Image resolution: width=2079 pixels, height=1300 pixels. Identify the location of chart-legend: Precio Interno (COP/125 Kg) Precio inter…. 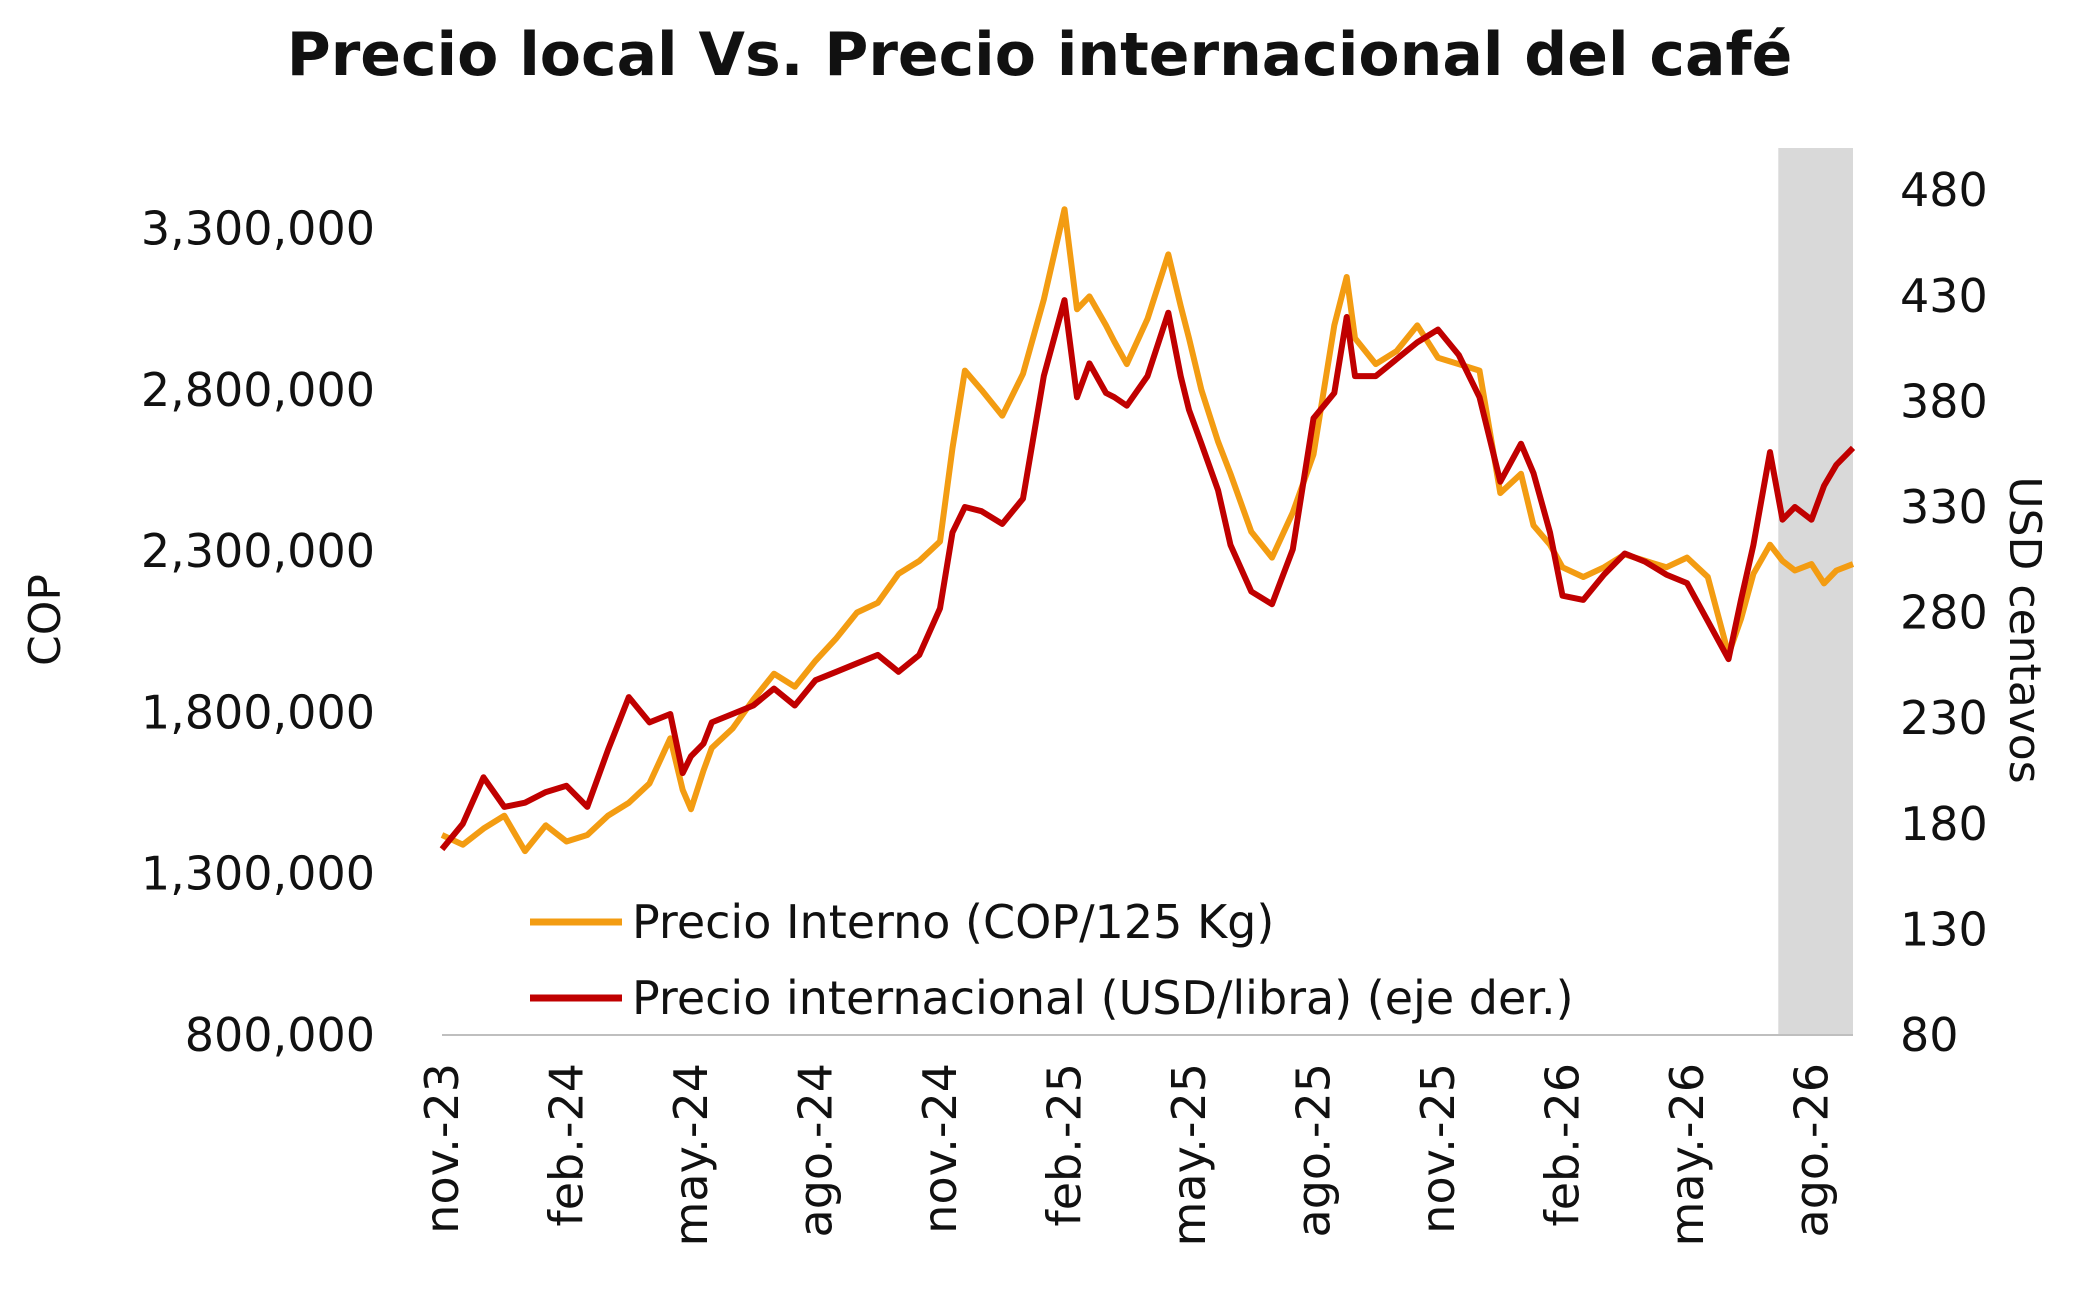
(1052, 960).